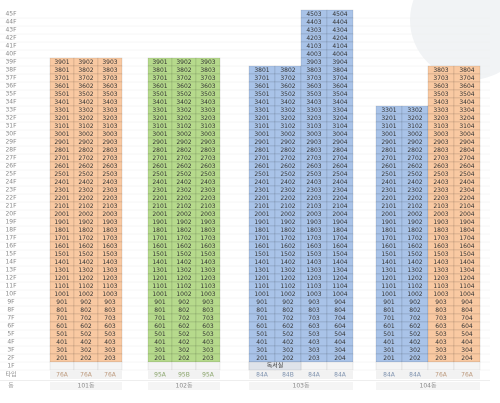  Describe the element at coordinates (184, 318) in the screenshot. I see `unit-number: 702` at that location.